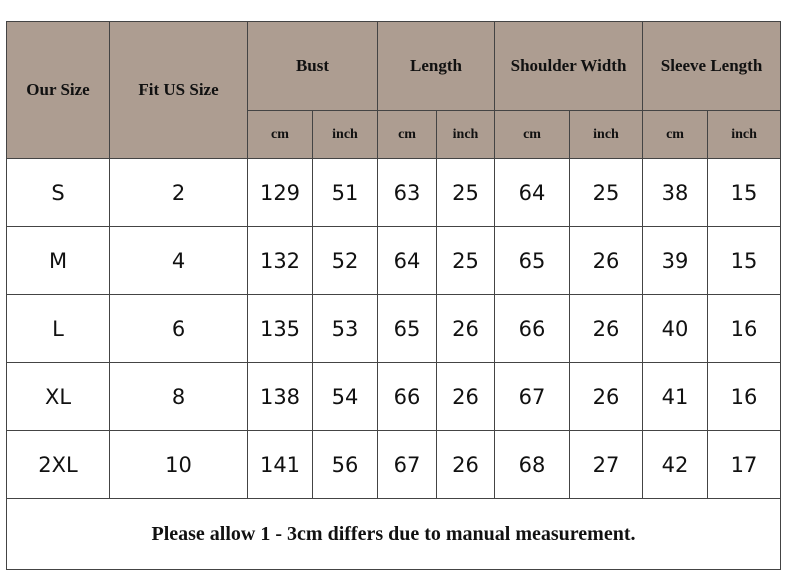 The height and width of the screenshot is (587, 786). I want to click on table-cell: 6, so click(178, 328).